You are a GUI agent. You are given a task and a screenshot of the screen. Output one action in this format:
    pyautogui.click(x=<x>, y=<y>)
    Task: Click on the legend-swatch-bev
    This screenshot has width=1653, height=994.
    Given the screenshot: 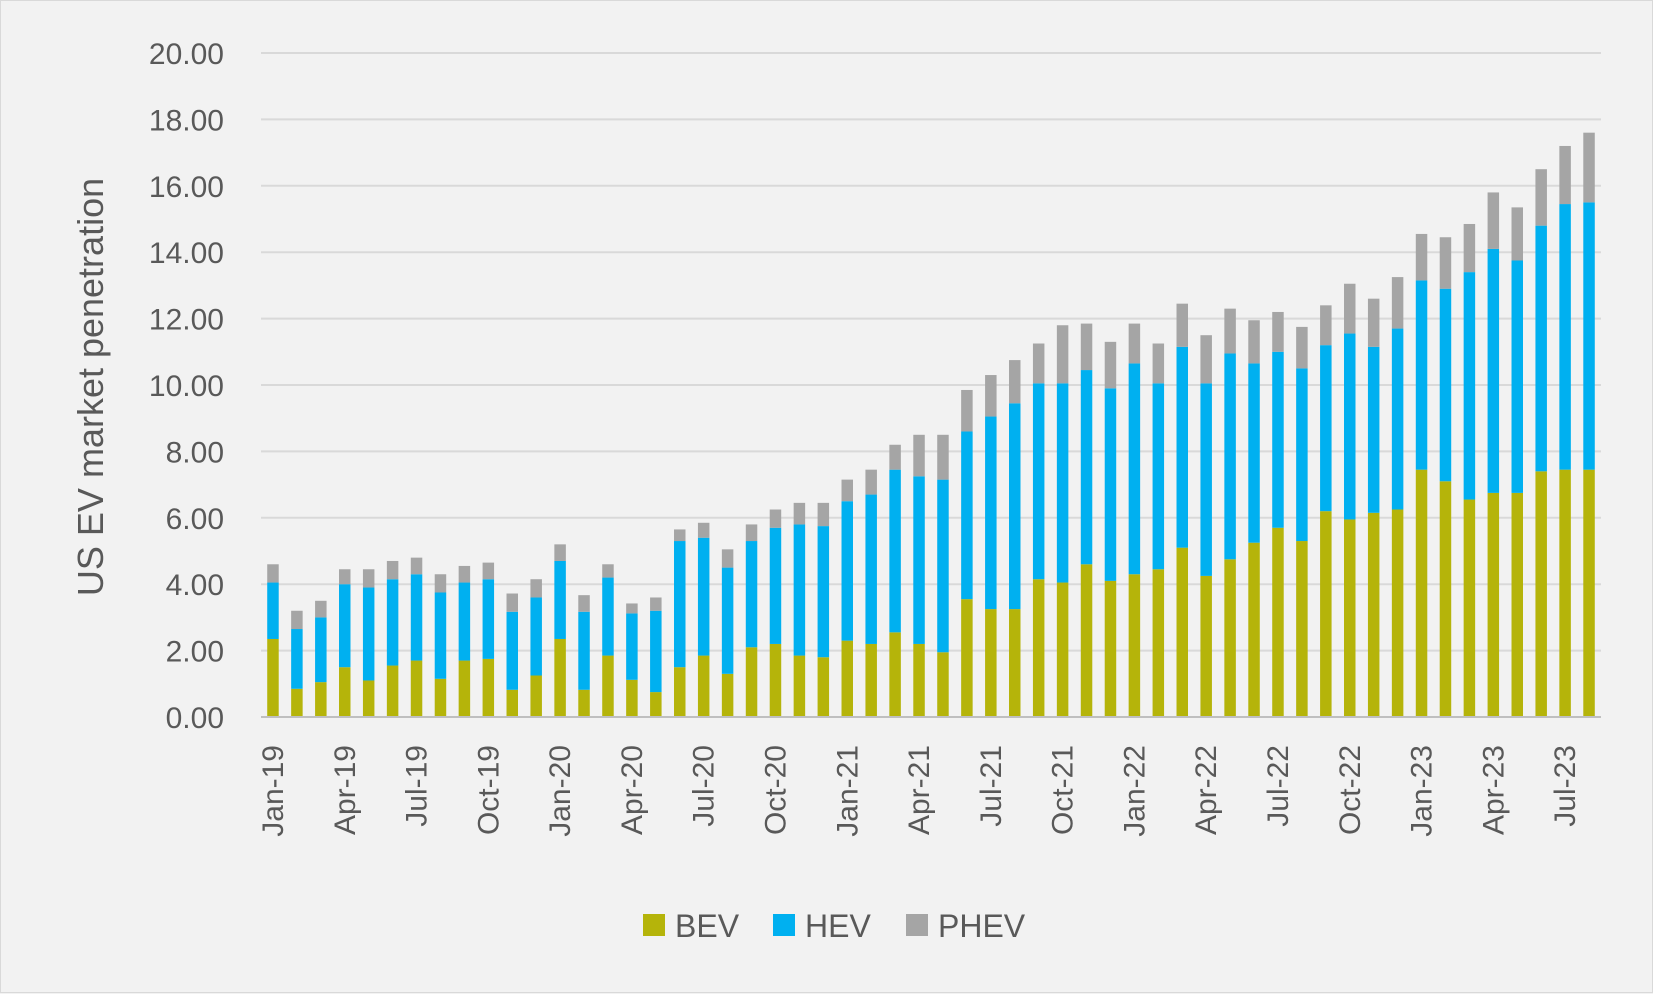 What is the action you would take?
    pyautogui.click(x=654, y=925)
    